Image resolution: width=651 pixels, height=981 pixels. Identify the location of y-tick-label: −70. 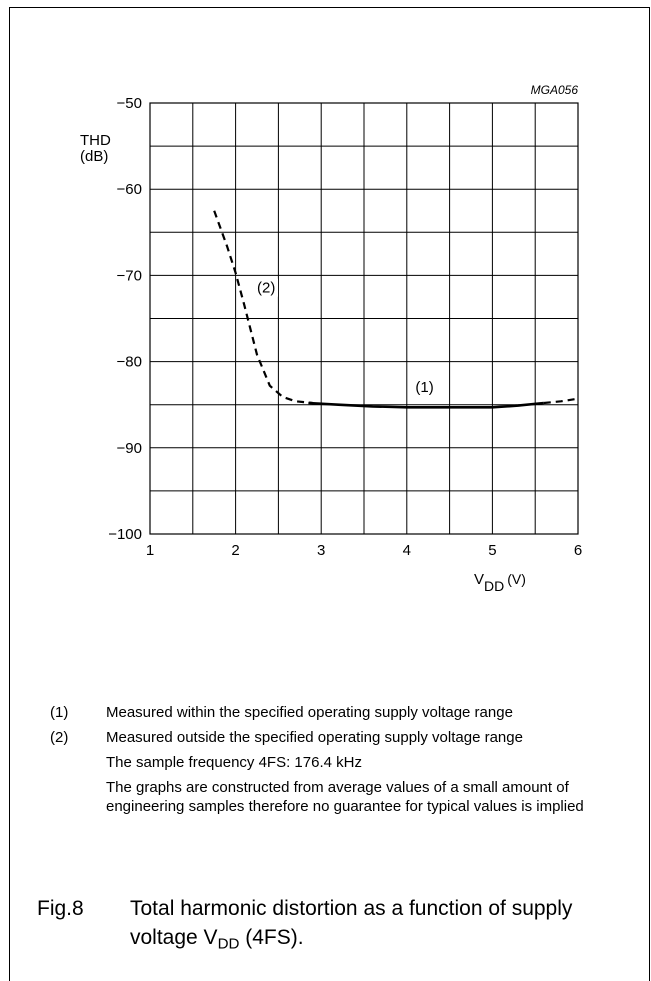
(129, 275).